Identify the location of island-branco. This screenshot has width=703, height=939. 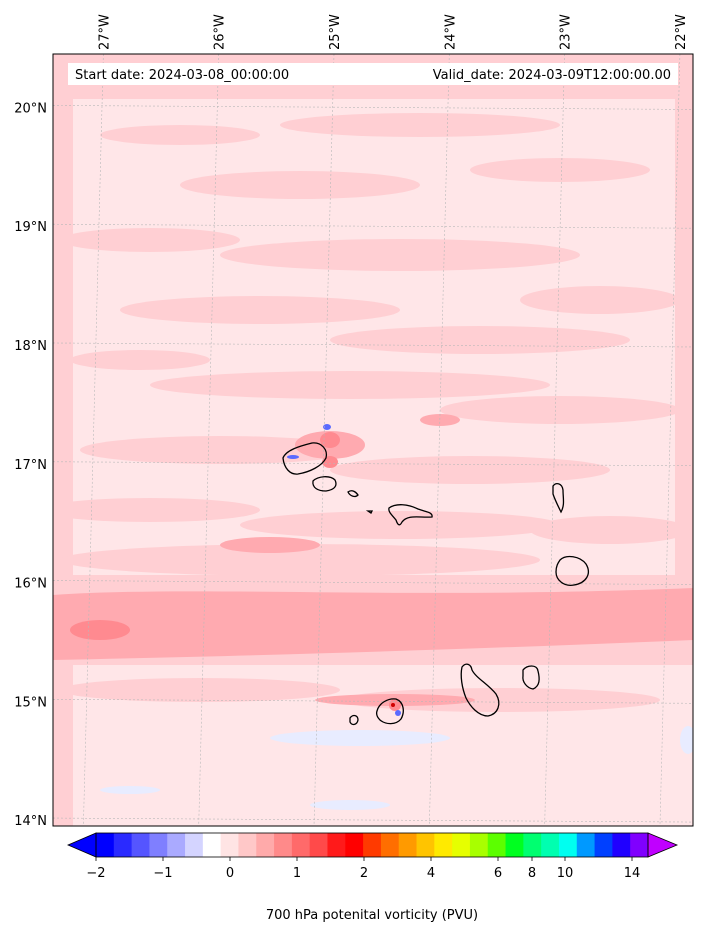
(369, 512).